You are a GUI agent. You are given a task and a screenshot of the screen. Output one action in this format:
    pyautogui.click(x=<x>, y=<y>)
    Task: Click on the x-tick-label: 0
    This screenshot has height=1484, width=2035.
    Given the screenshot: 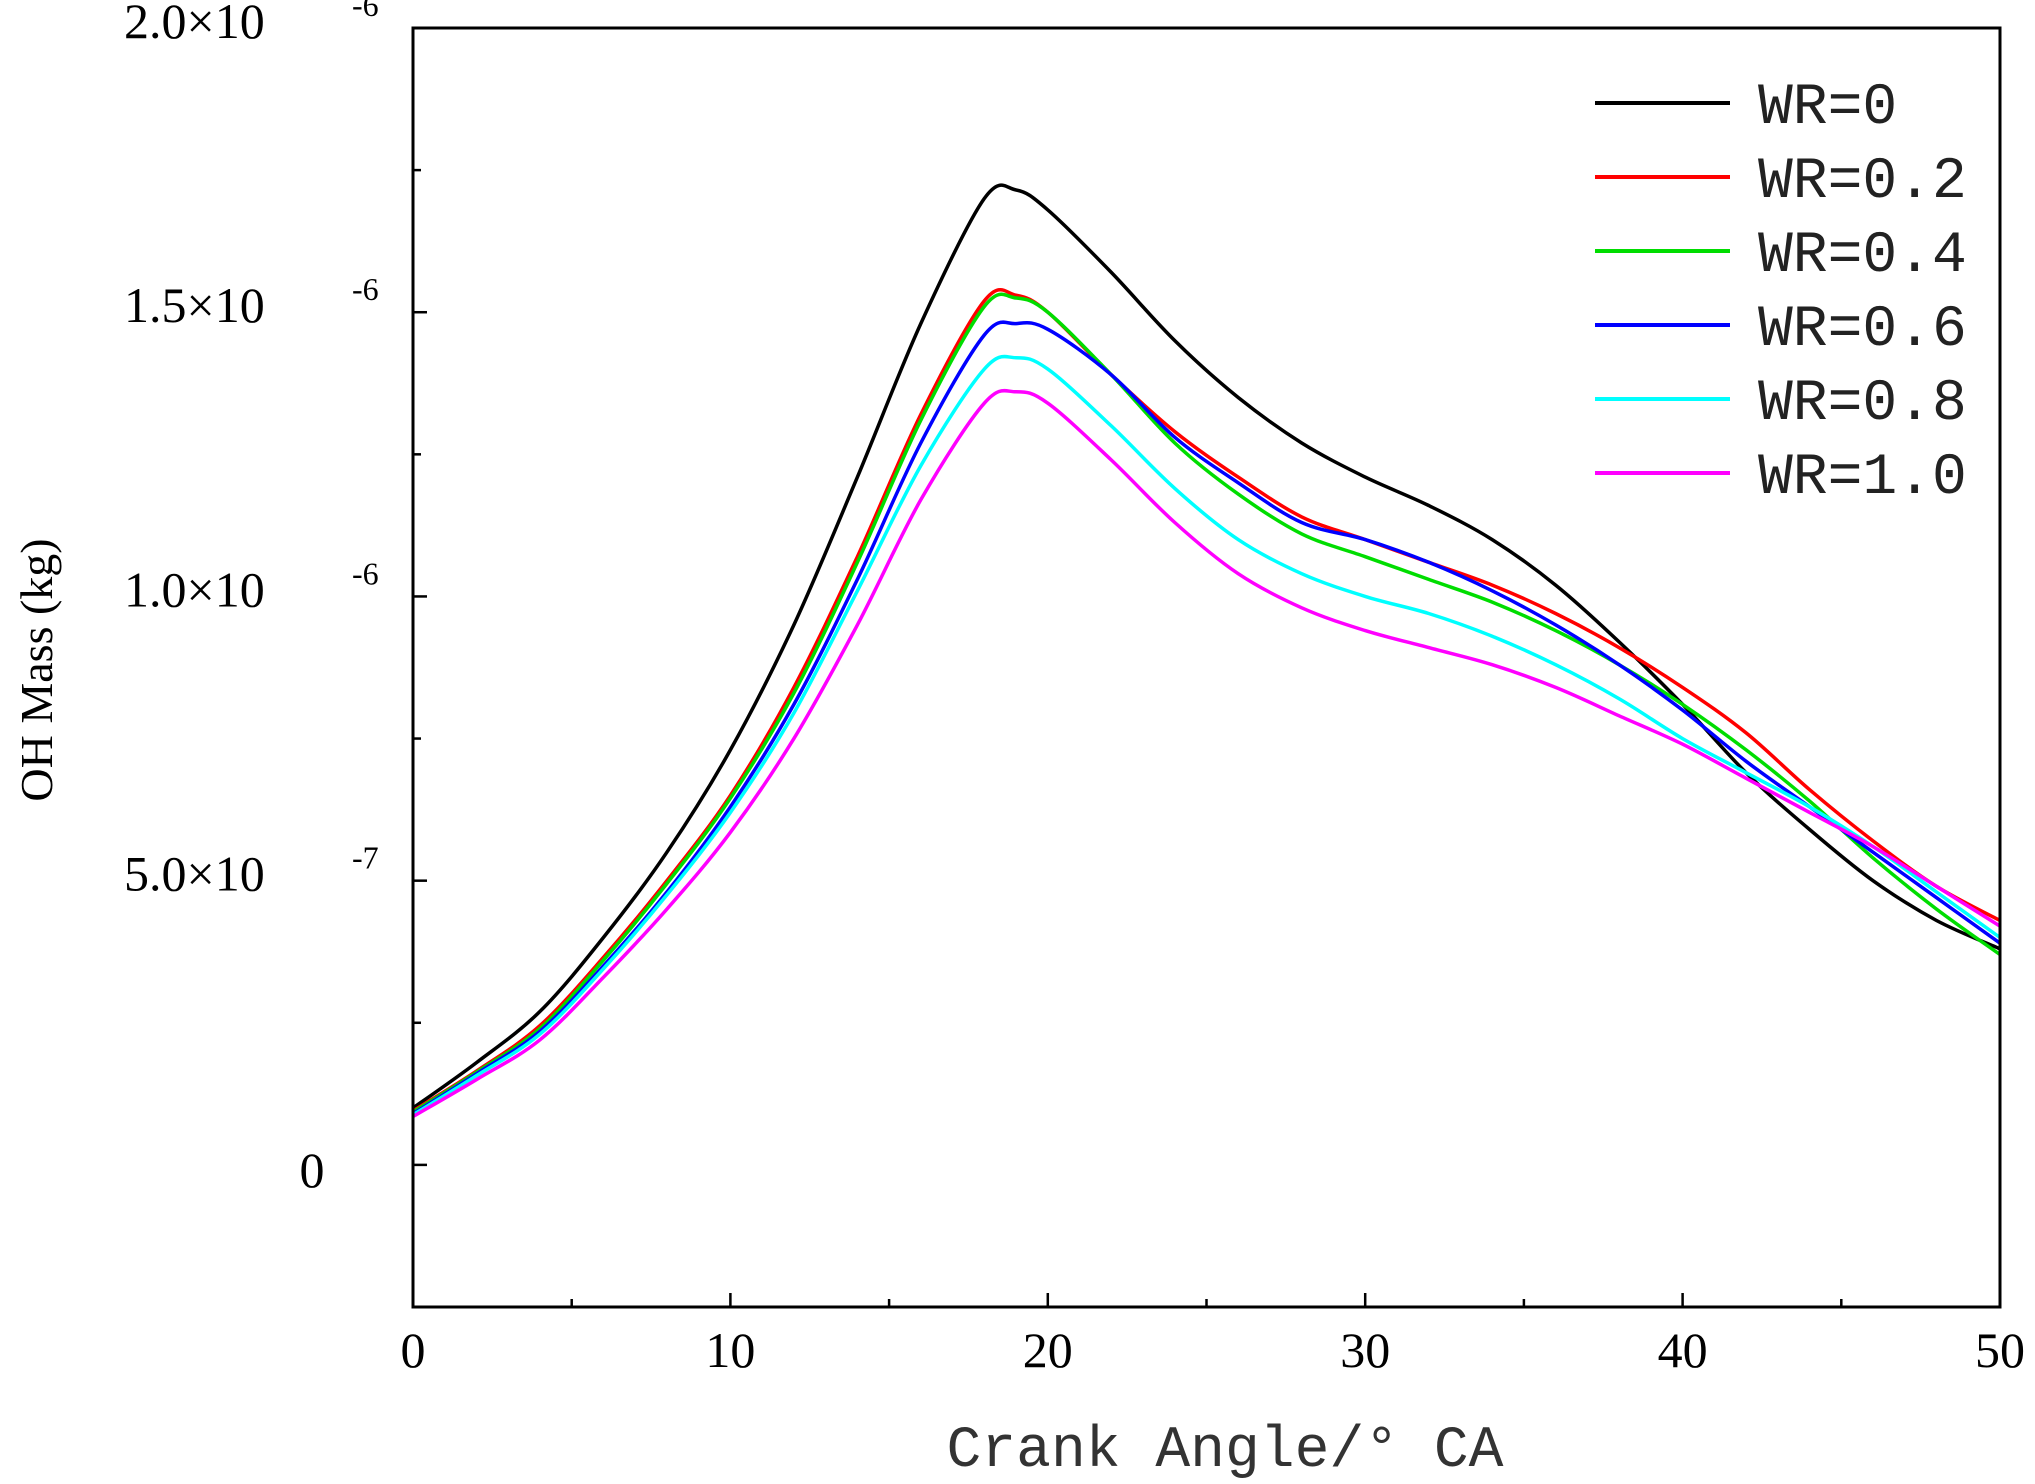 What is the action you would take?
    pyautogui.click(x=413, y=1350)
    